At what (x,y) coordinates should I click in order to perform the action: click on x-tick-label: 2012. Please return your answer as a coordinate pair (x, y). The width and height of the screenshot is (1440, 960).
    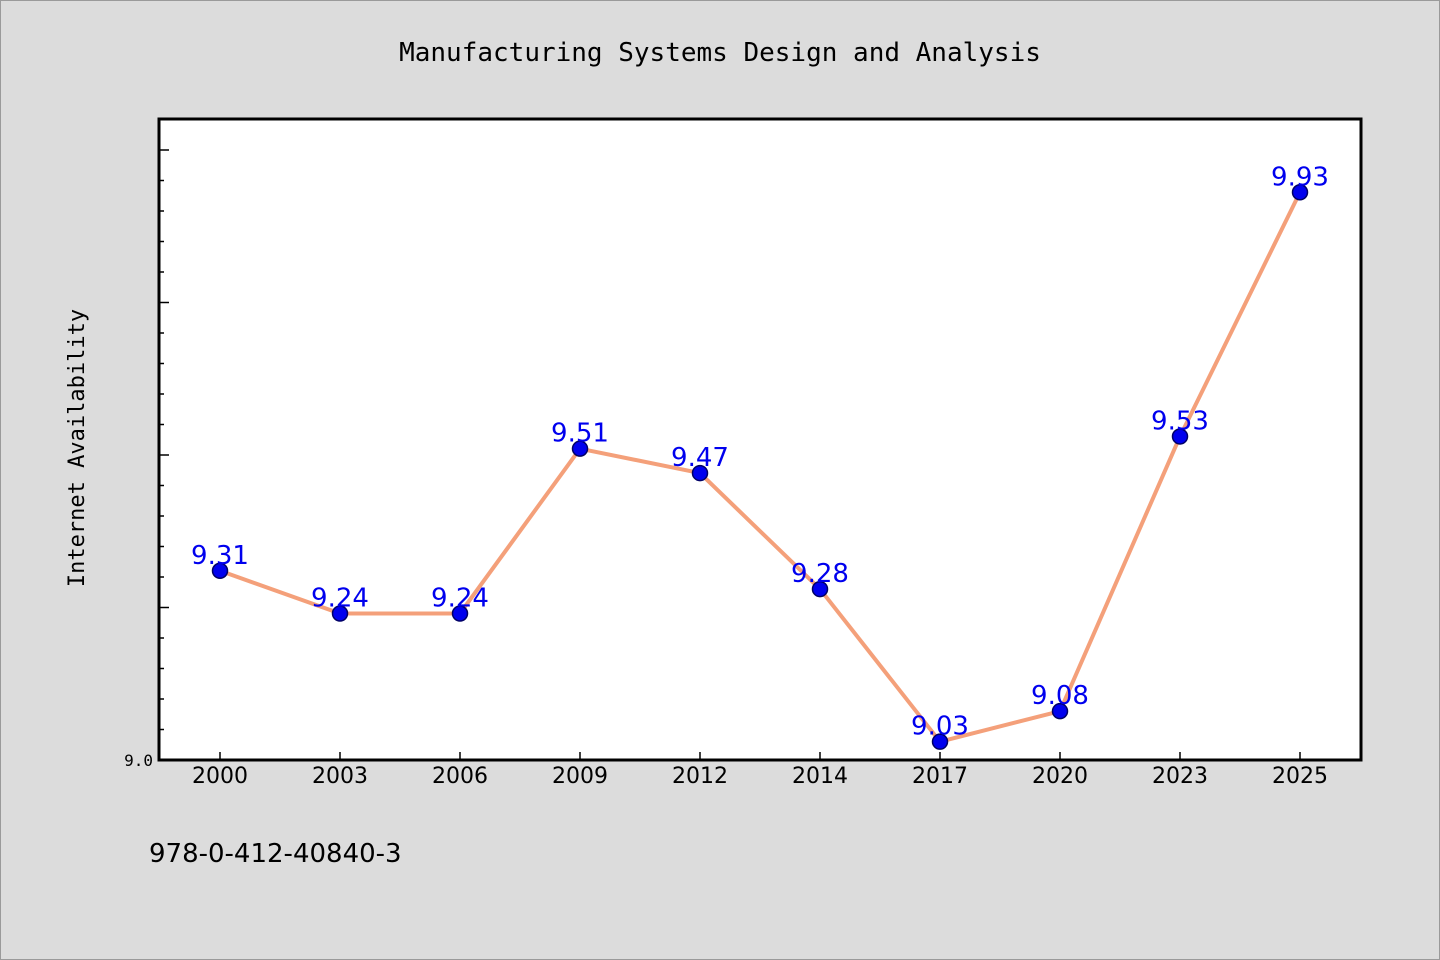
    Looking at the image, I should click on (700, 776).